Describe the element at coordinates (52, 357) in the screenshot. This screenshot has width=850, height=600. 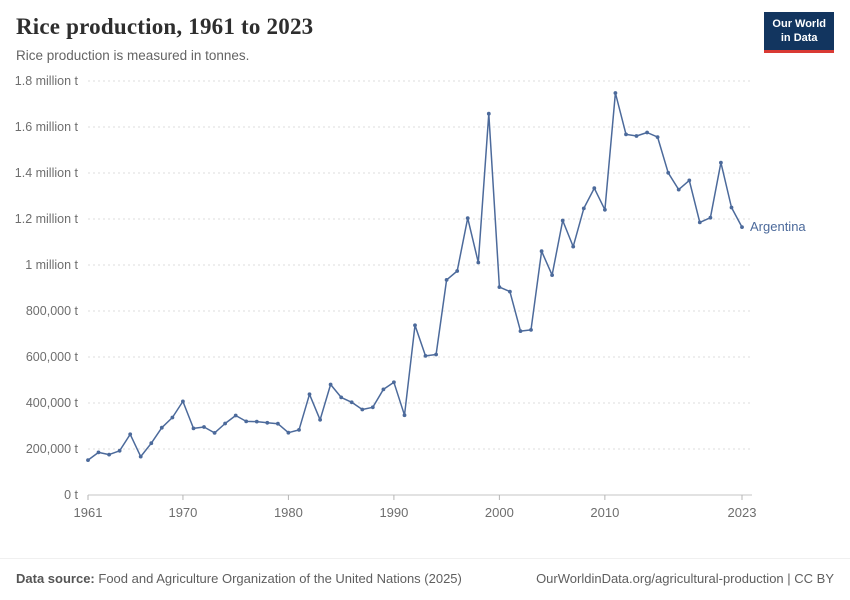
I see `y-tick-label: 600,000 t` at that location.